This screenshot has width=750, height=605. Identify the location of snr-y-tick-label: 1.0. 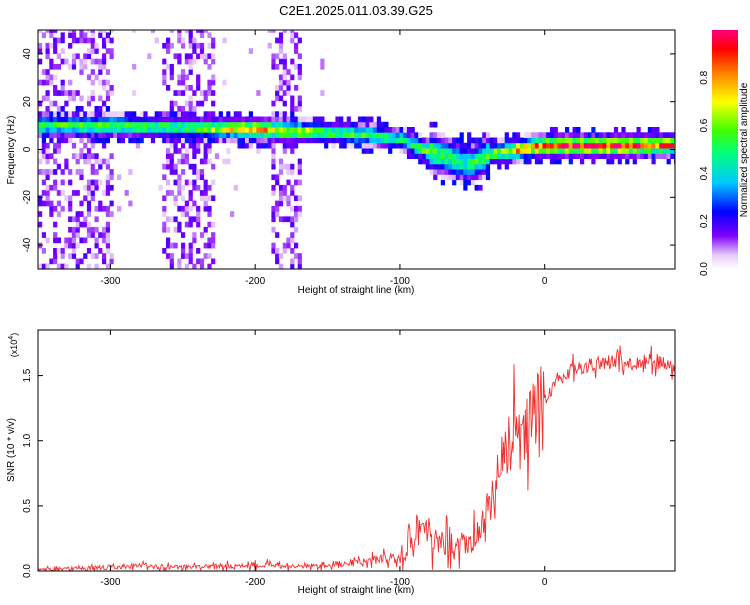
(27, 440).